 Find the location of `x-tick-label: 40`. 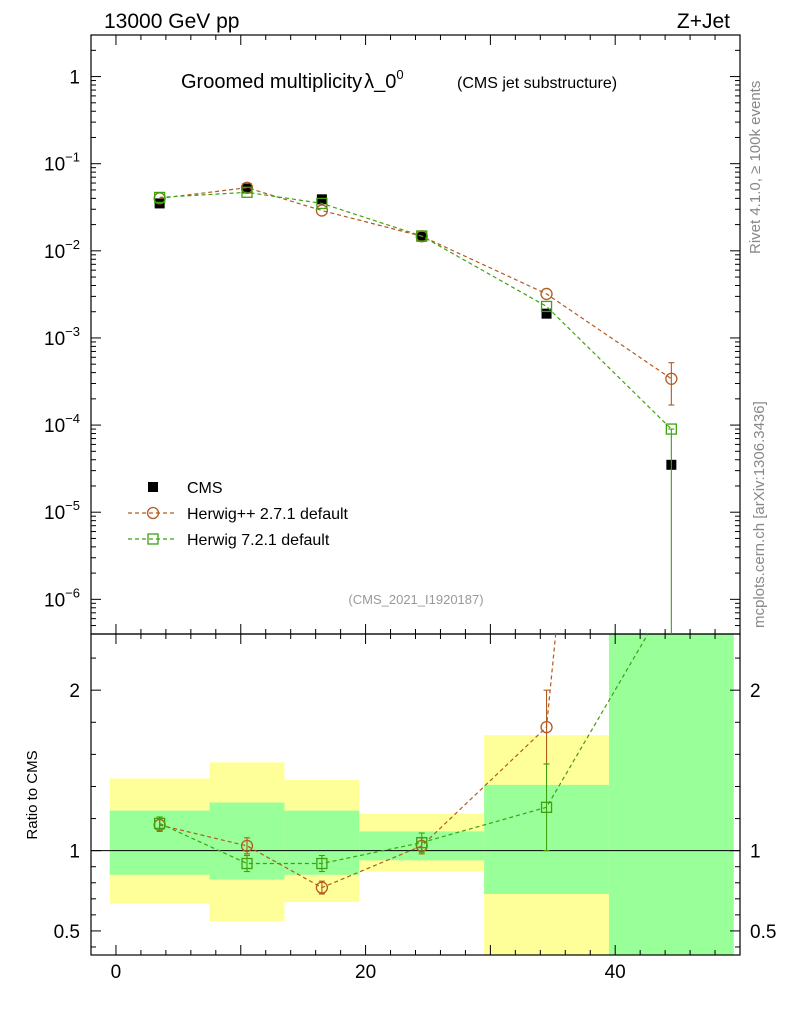

x-tick-label: 40 is located at coordinates (615, 972).